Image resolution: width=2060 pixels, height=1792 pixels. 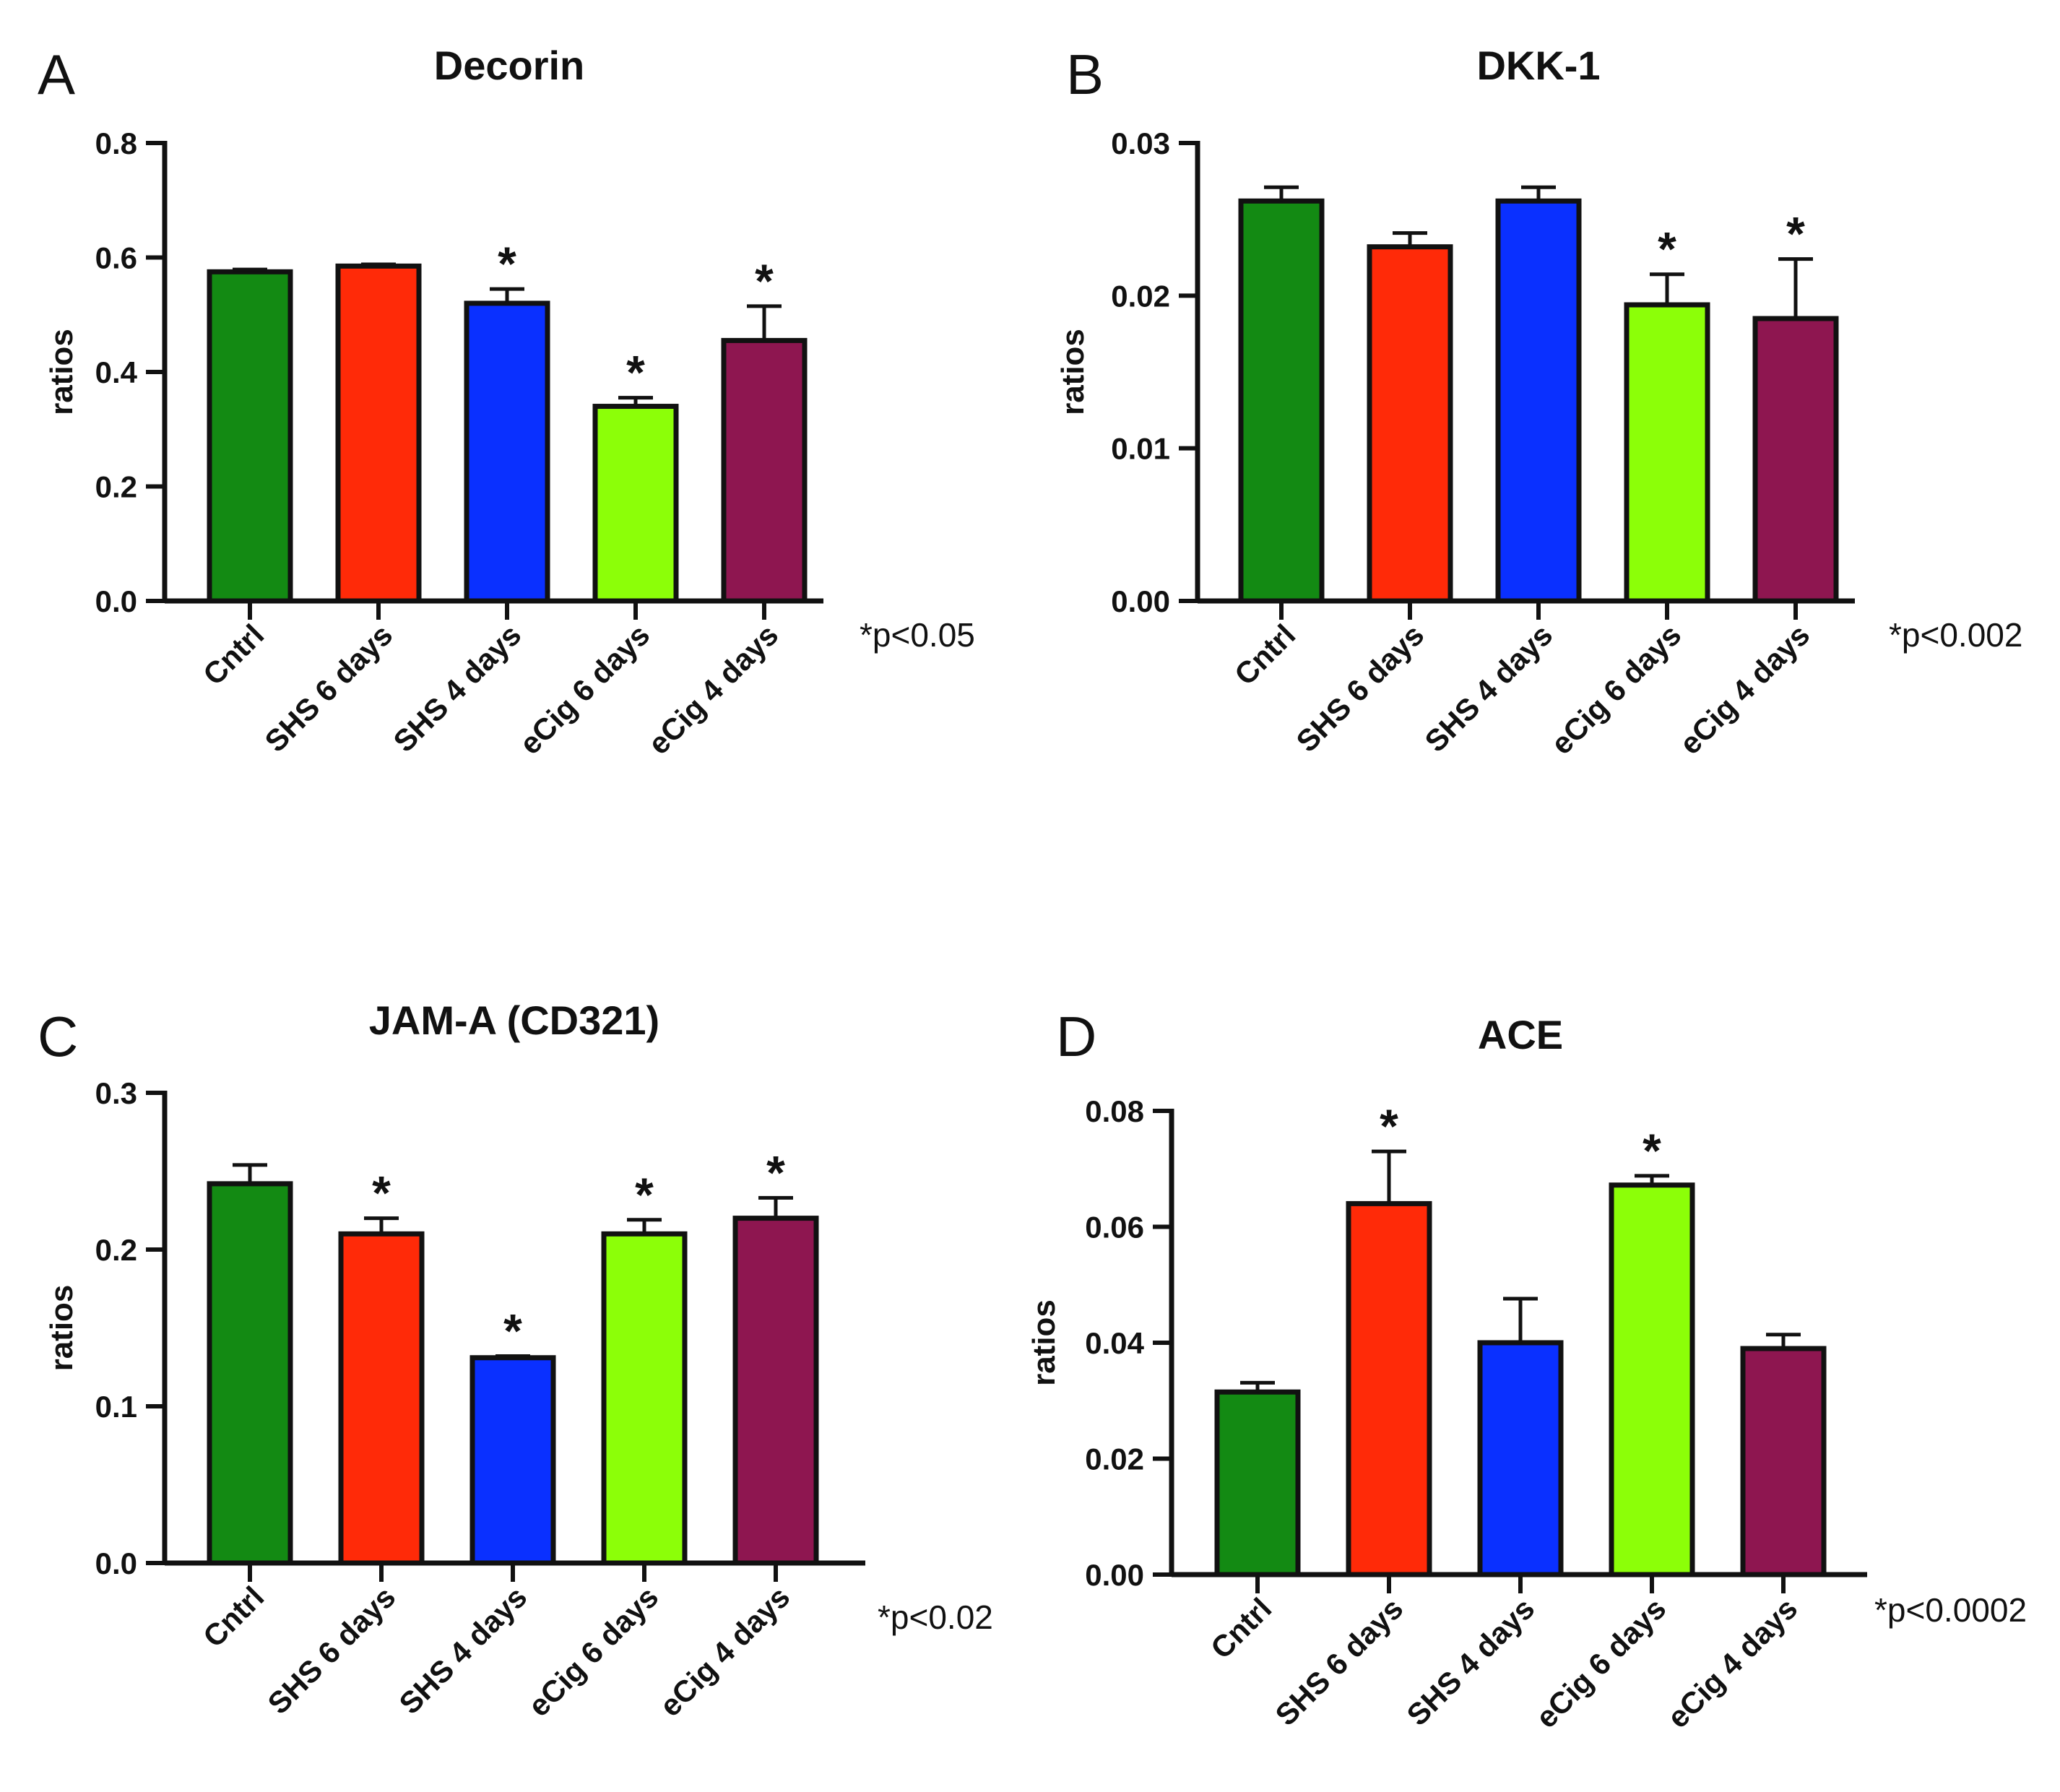 What do you see at coordinates (116, 1093) in the screenshot?
I see `y-tick-label: 0.3` at bounding box center [116, 1093].